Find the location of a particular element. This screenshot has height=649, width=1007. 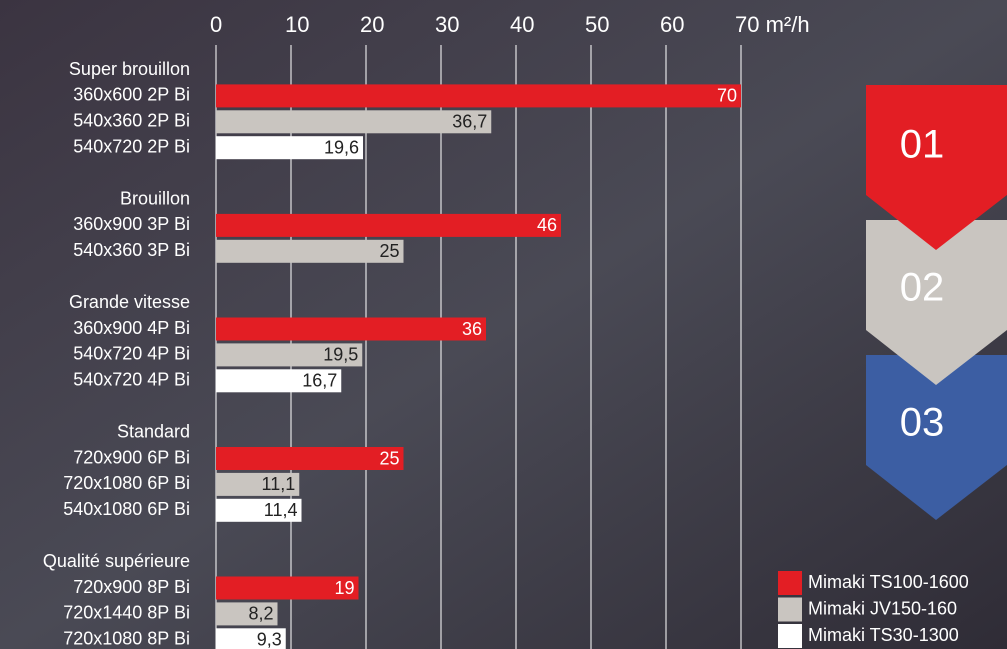

x-tick-label: 20 is located at coordinates (372, 24).